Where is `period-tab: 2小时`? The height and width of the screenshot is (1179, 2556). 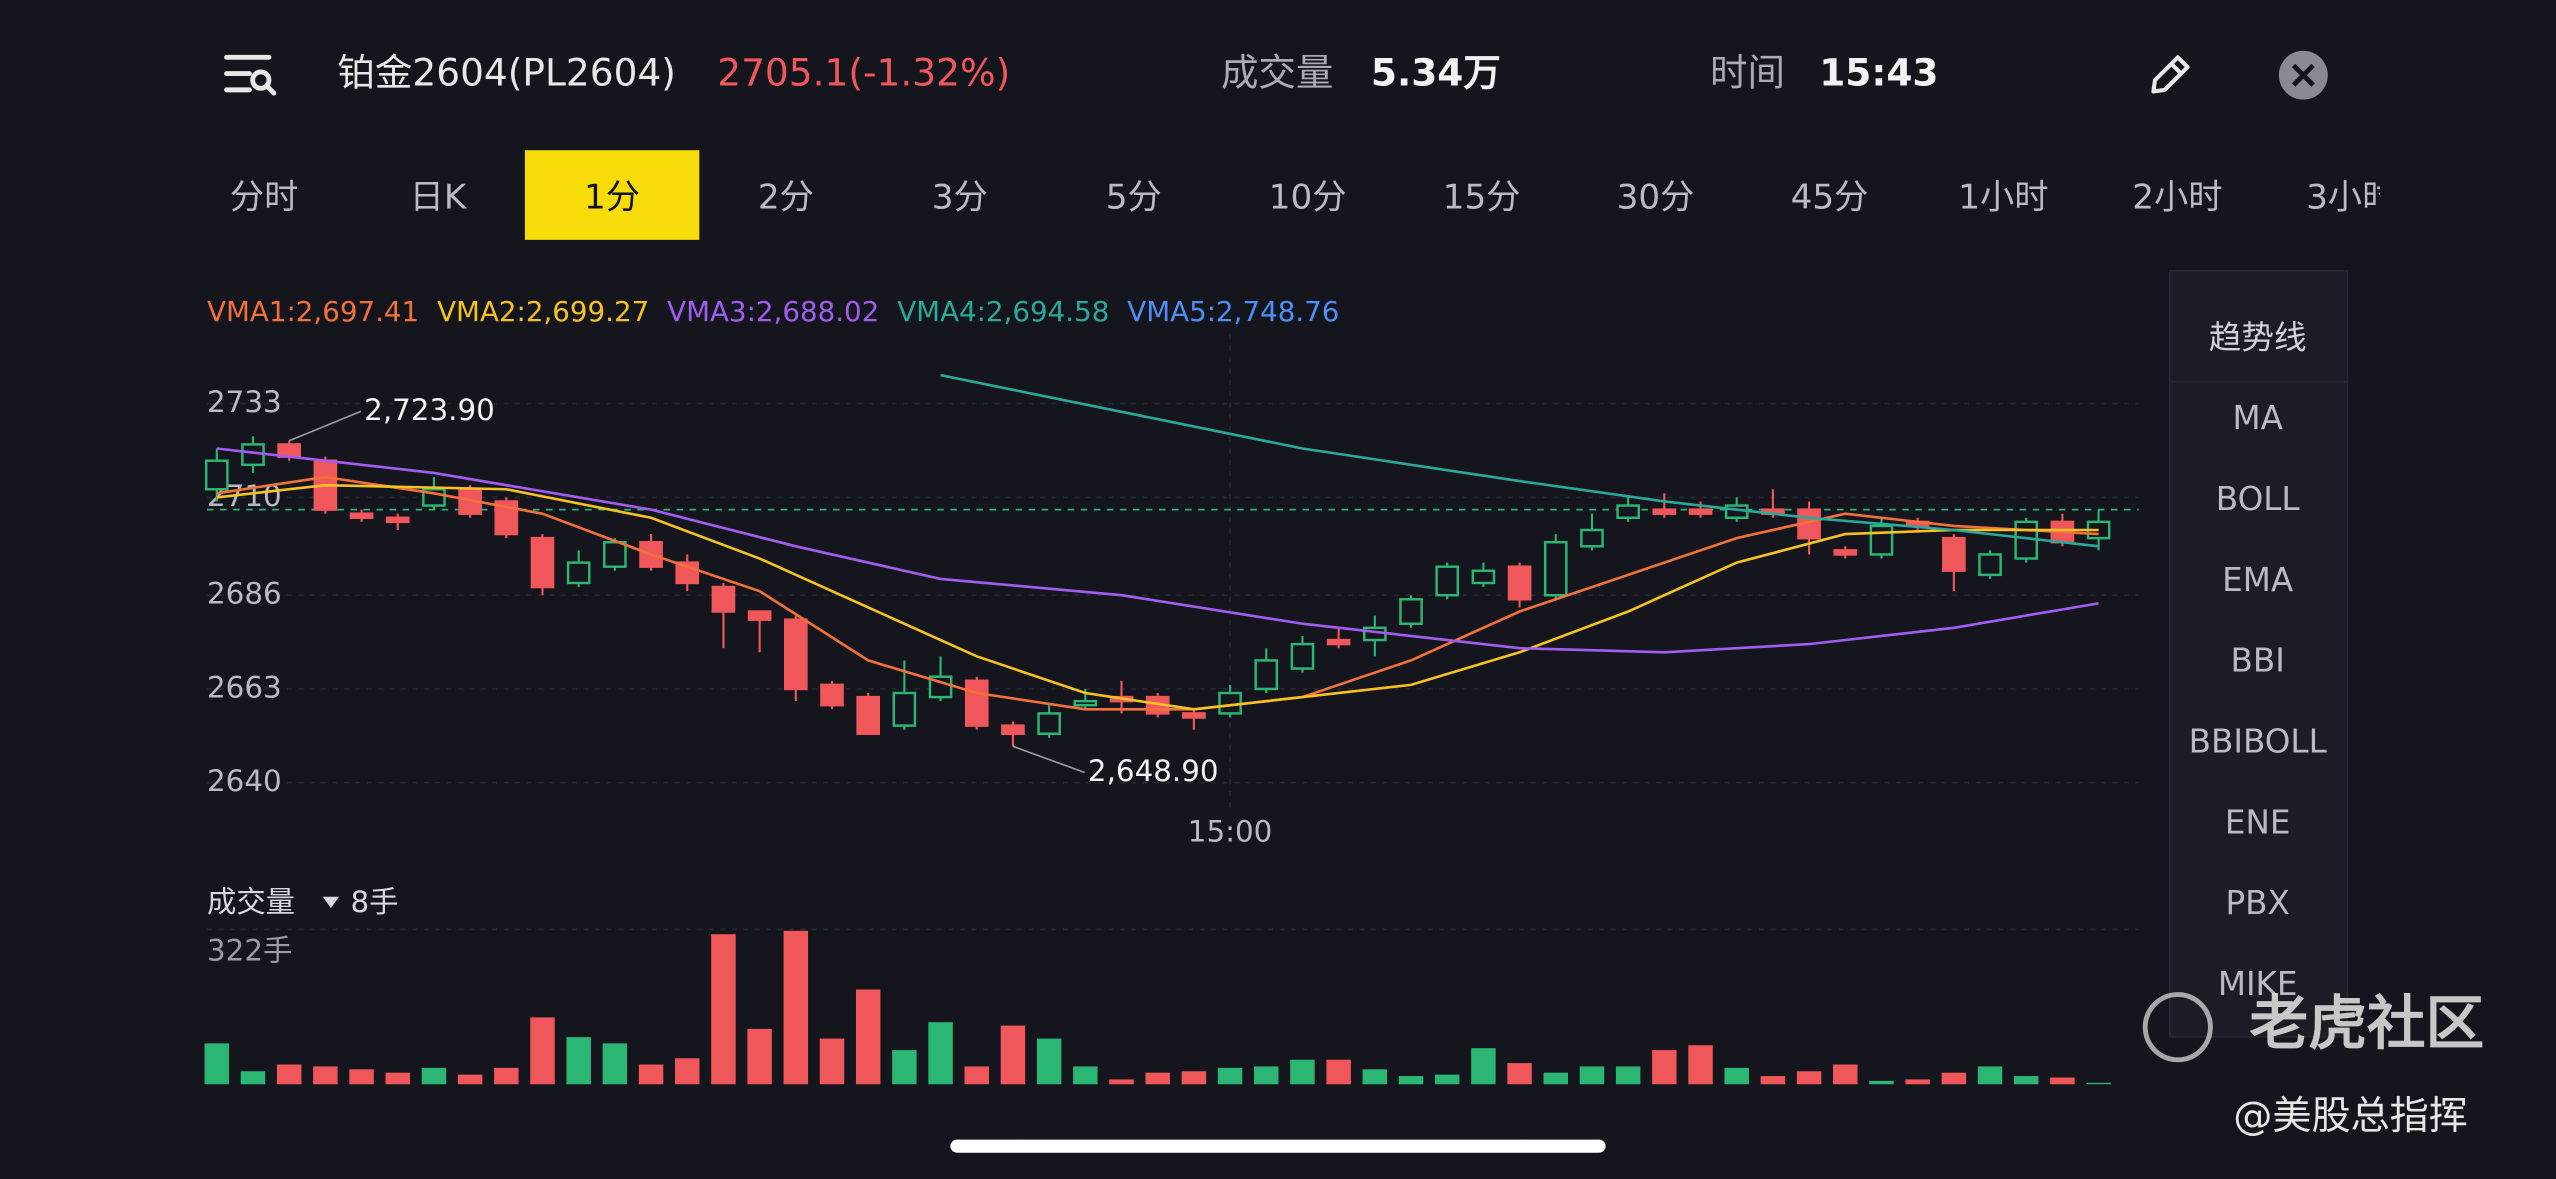 period-tab: 2小时 is located at coordinates (2177, 198).